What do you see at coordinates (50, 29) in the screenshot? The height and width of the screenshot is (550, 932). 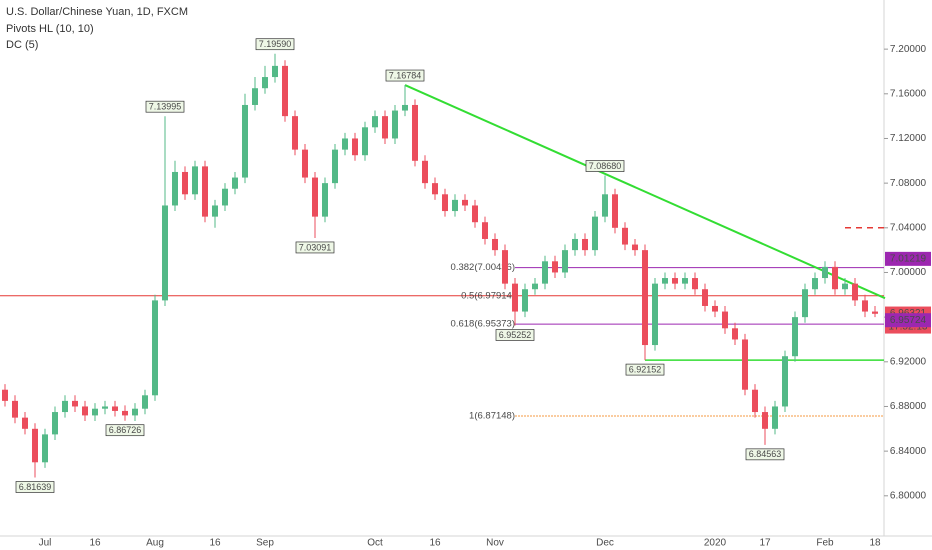 I see `indicator-label: Pivots HL (10, 10)` at bounding box center [50, 29].